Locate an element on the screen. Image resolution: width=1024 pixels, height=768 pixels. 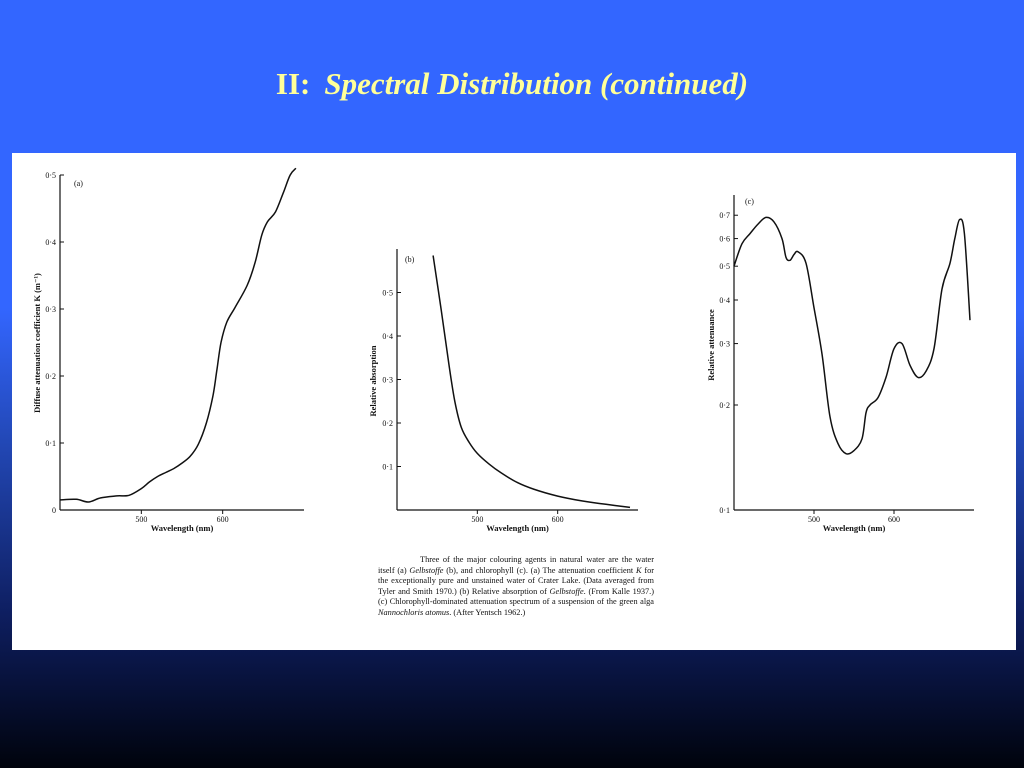
title-prefix: II: is located at coordinates (293, 83).